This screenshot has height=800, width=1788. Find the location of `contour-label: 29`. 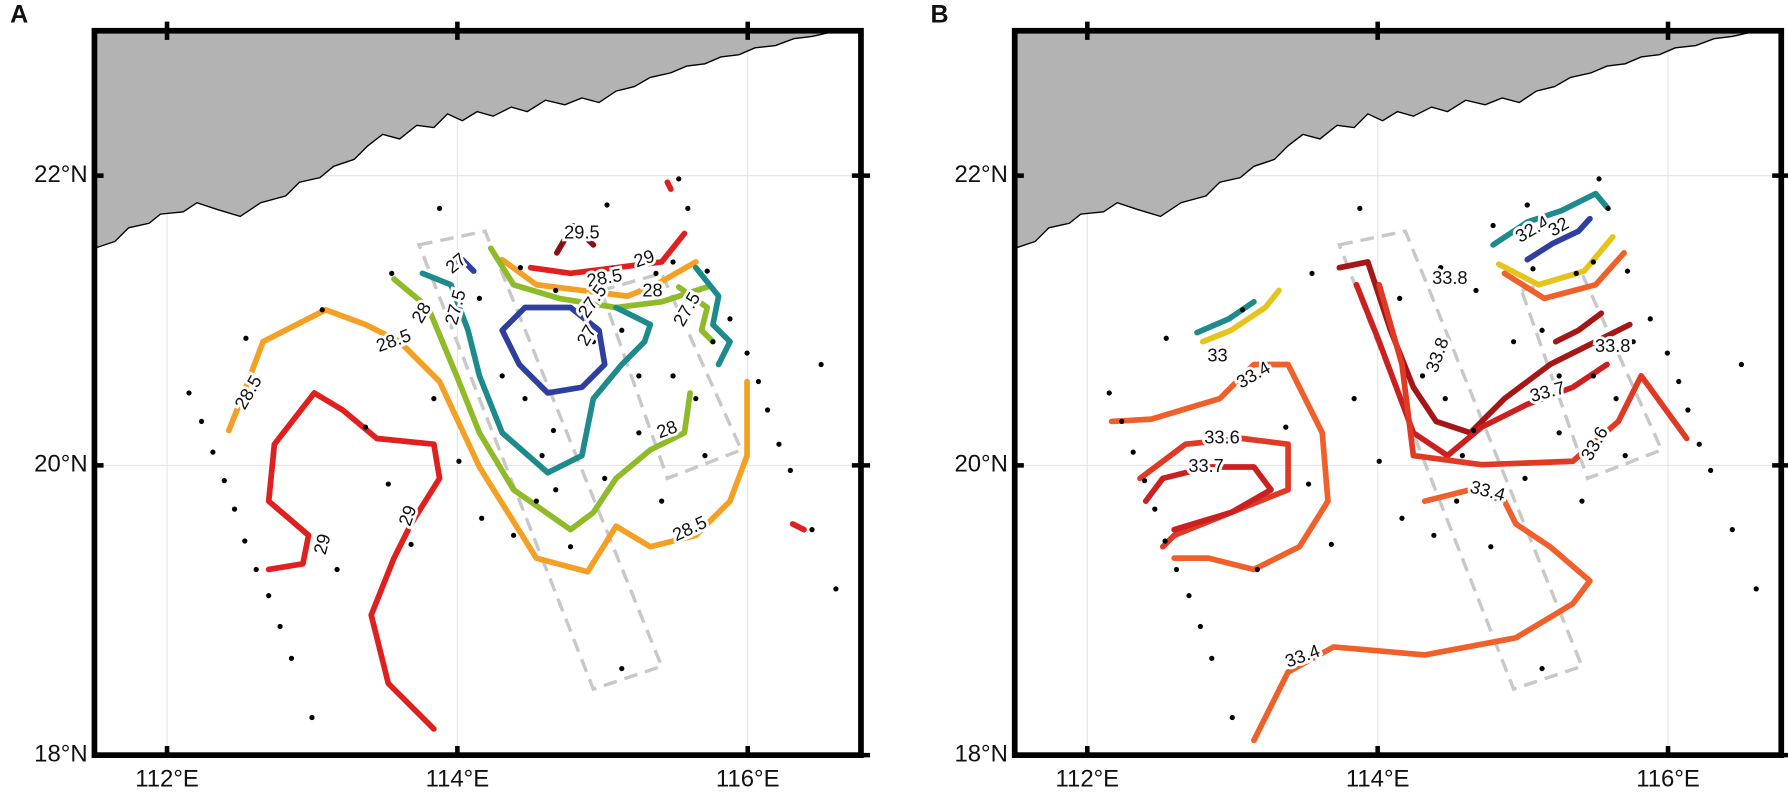

contour-label: 29 is located at coordinates (322, 544).